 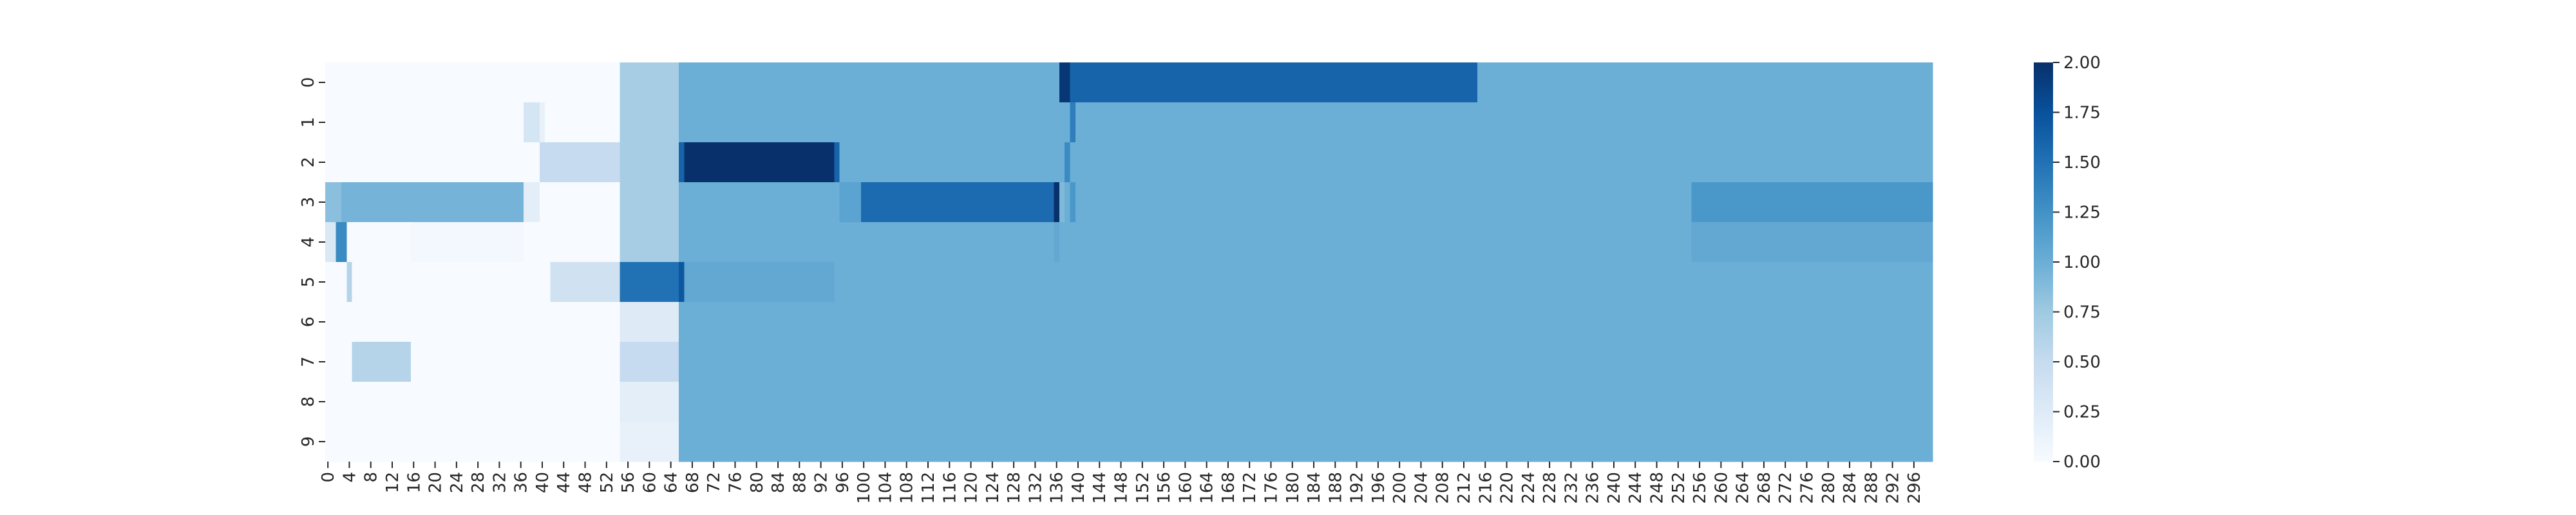 I want to click on x-tick-label: 128, so click(x=1014, y=488).